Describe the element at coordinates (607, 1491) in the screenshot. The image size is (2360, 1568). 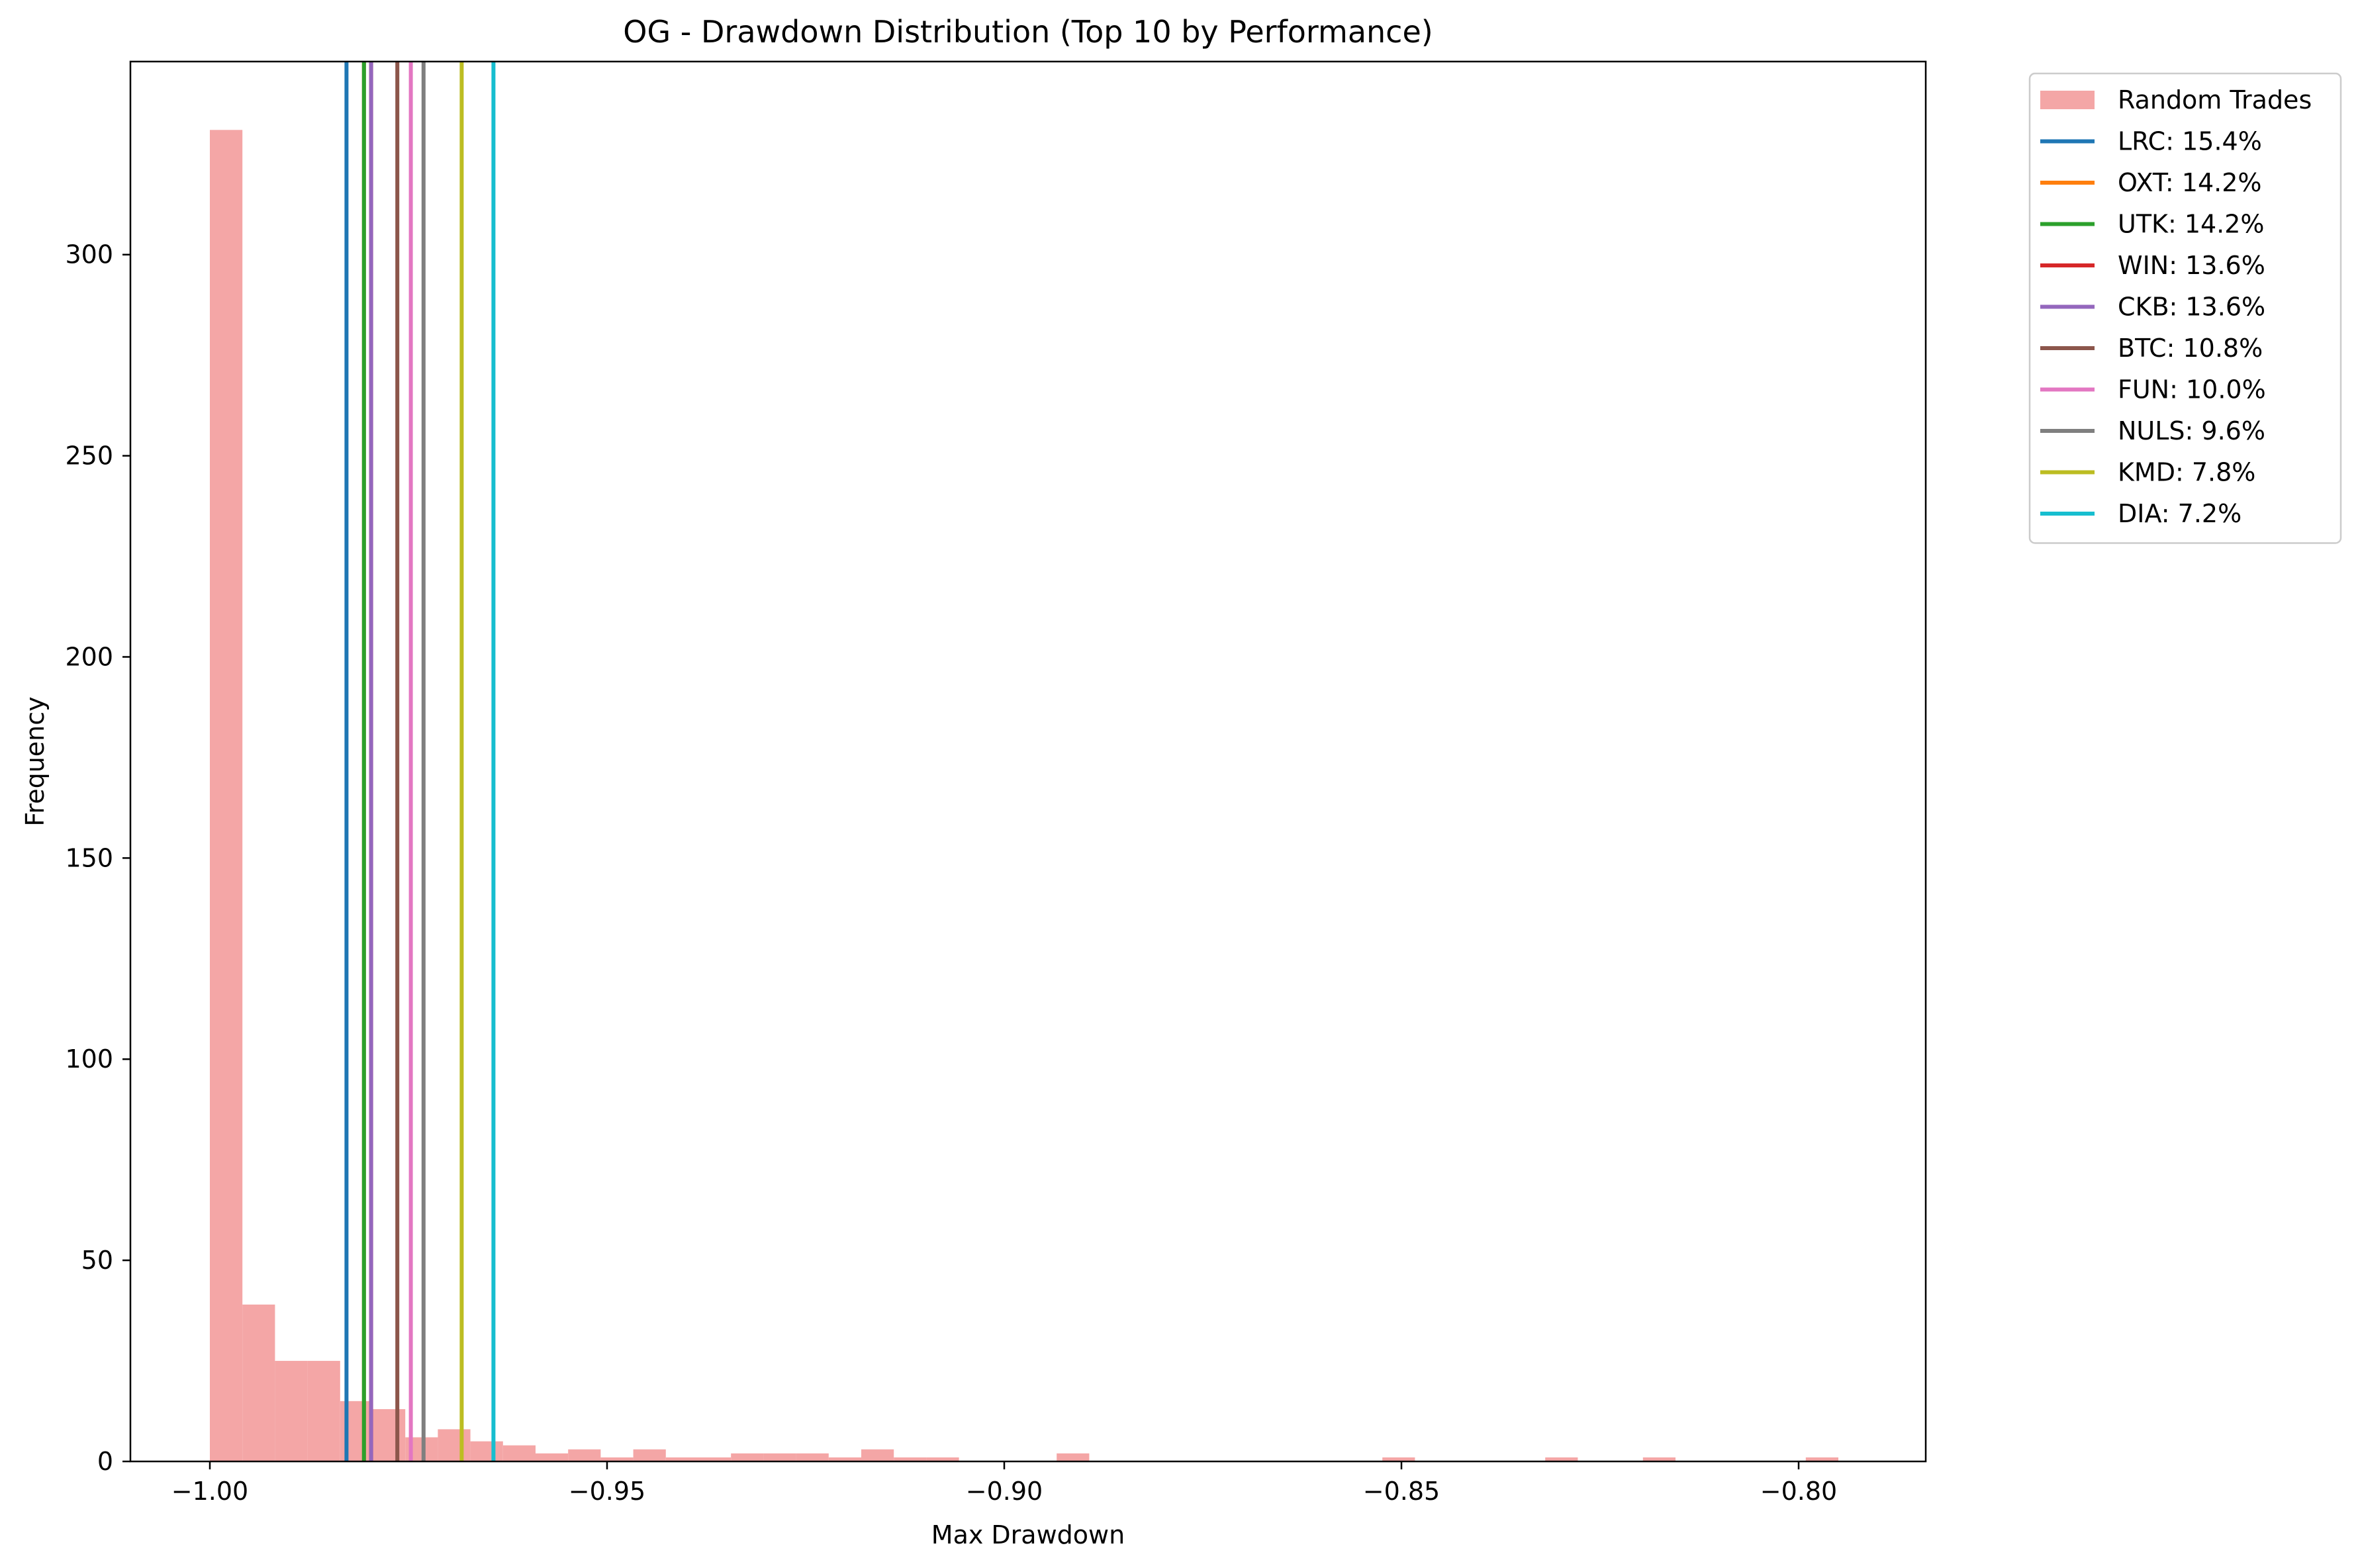
I see `x-tick-label: −0.95` at that location.